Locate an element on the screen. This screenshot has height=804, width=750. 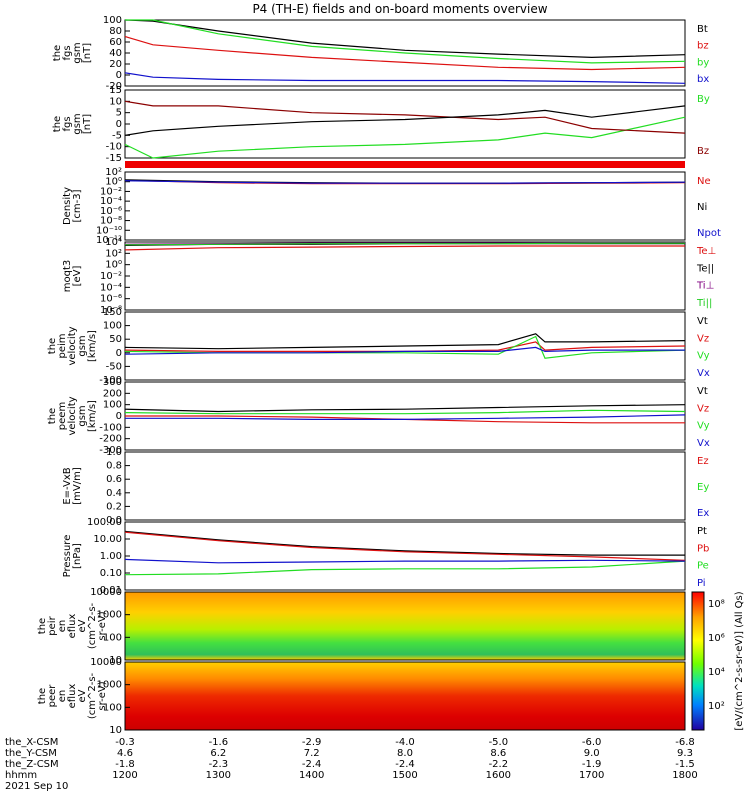
y-tick-label: 10⁻⁸ is located at coordinates (111, 310).